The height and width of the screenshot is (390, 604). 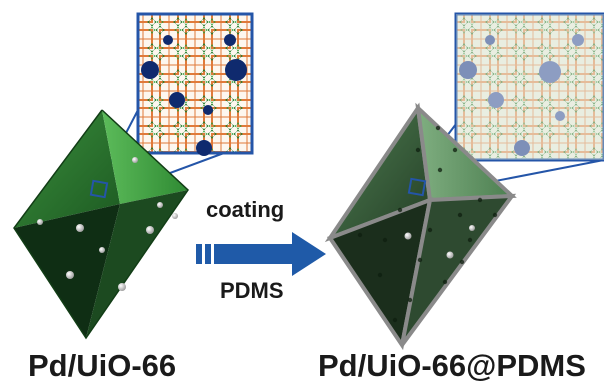 I want to click on left-inset-zoom, so click(x=176, y=103).